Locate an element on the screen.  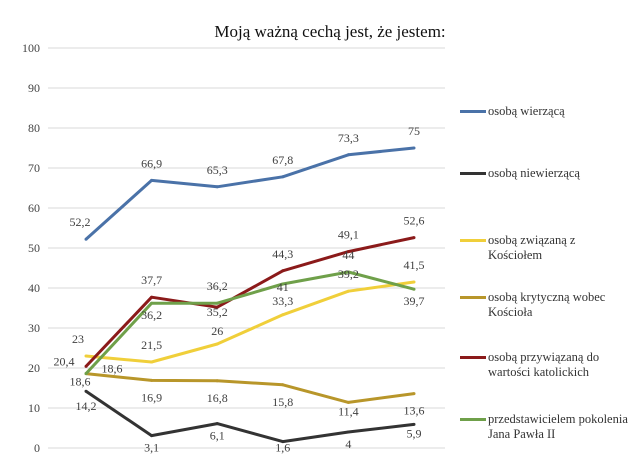
data-label: 39,7 is located at coordinates (414, 301).